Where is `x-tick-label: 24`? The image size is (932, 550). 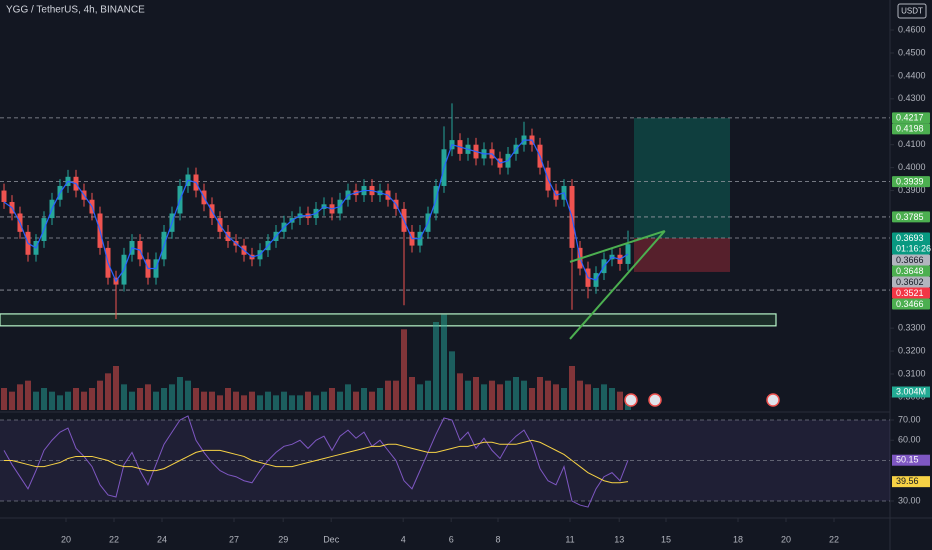 x-tick-label: 24 is located at coordinates (162, 539).